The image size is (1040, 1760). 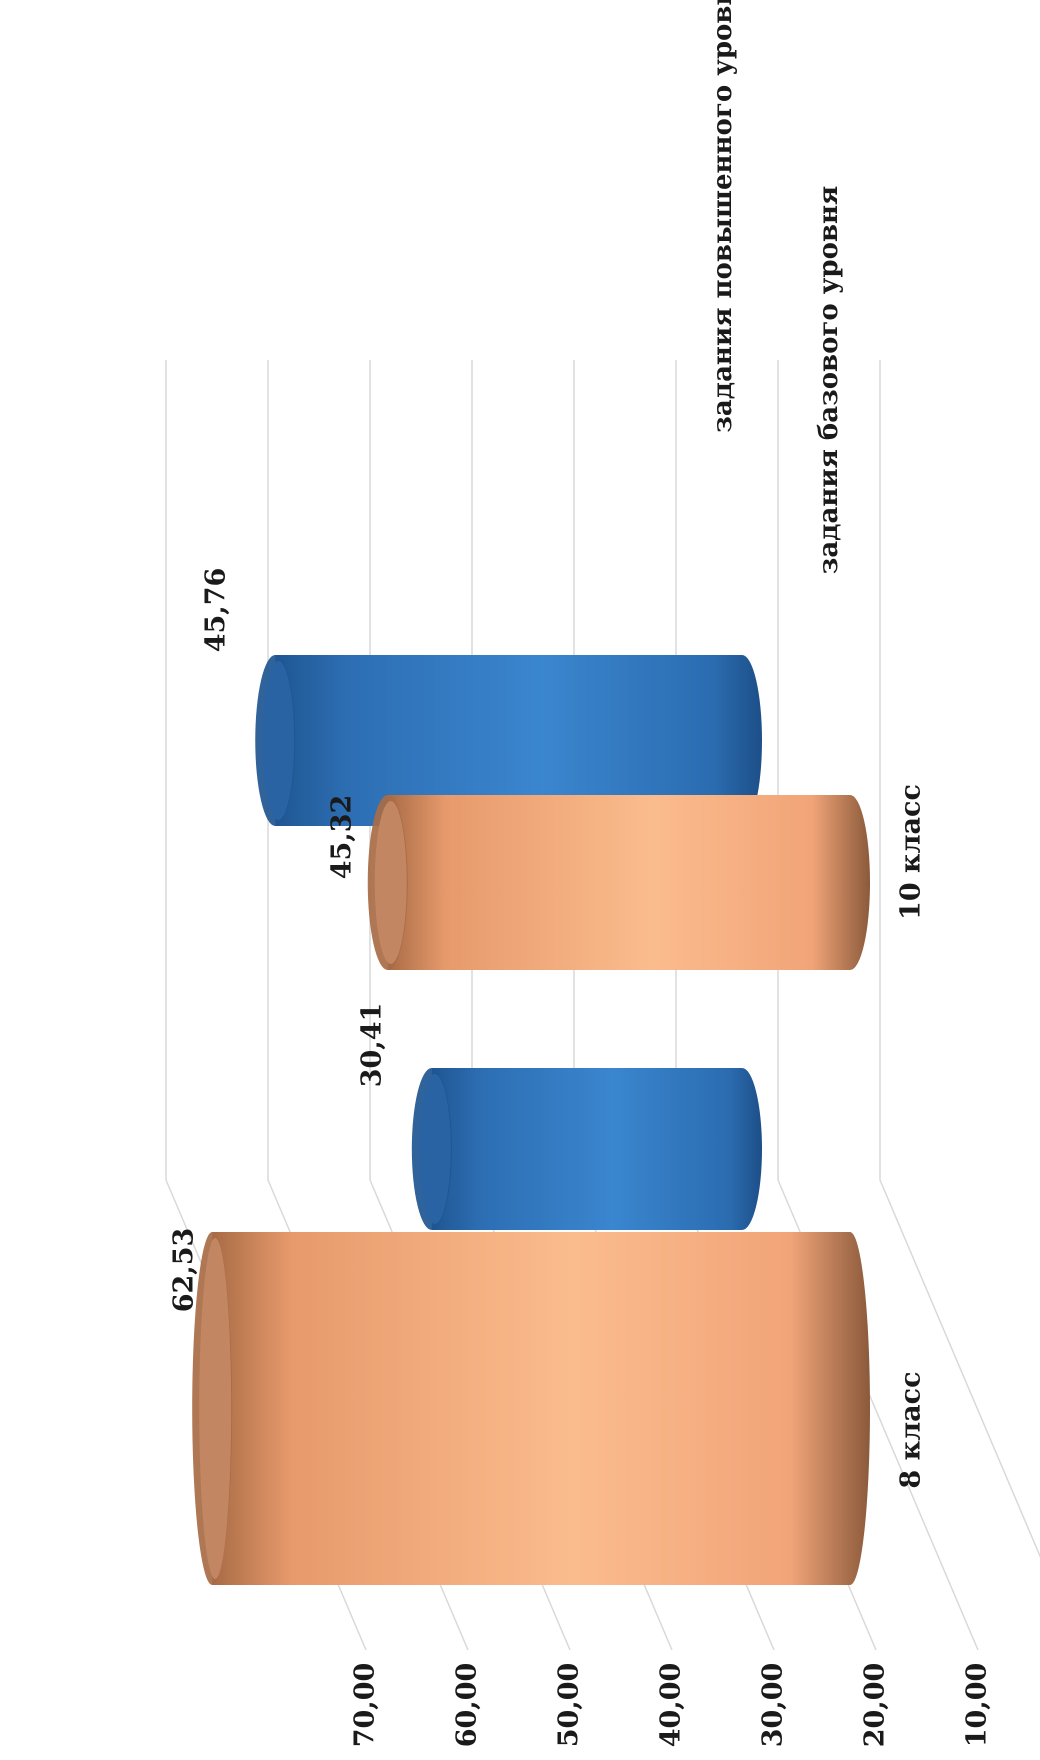 What do you see at coordinates (184, 1270) in the screenshot?
I see `data-label: 62,53` at bounding box center [184, 1270].